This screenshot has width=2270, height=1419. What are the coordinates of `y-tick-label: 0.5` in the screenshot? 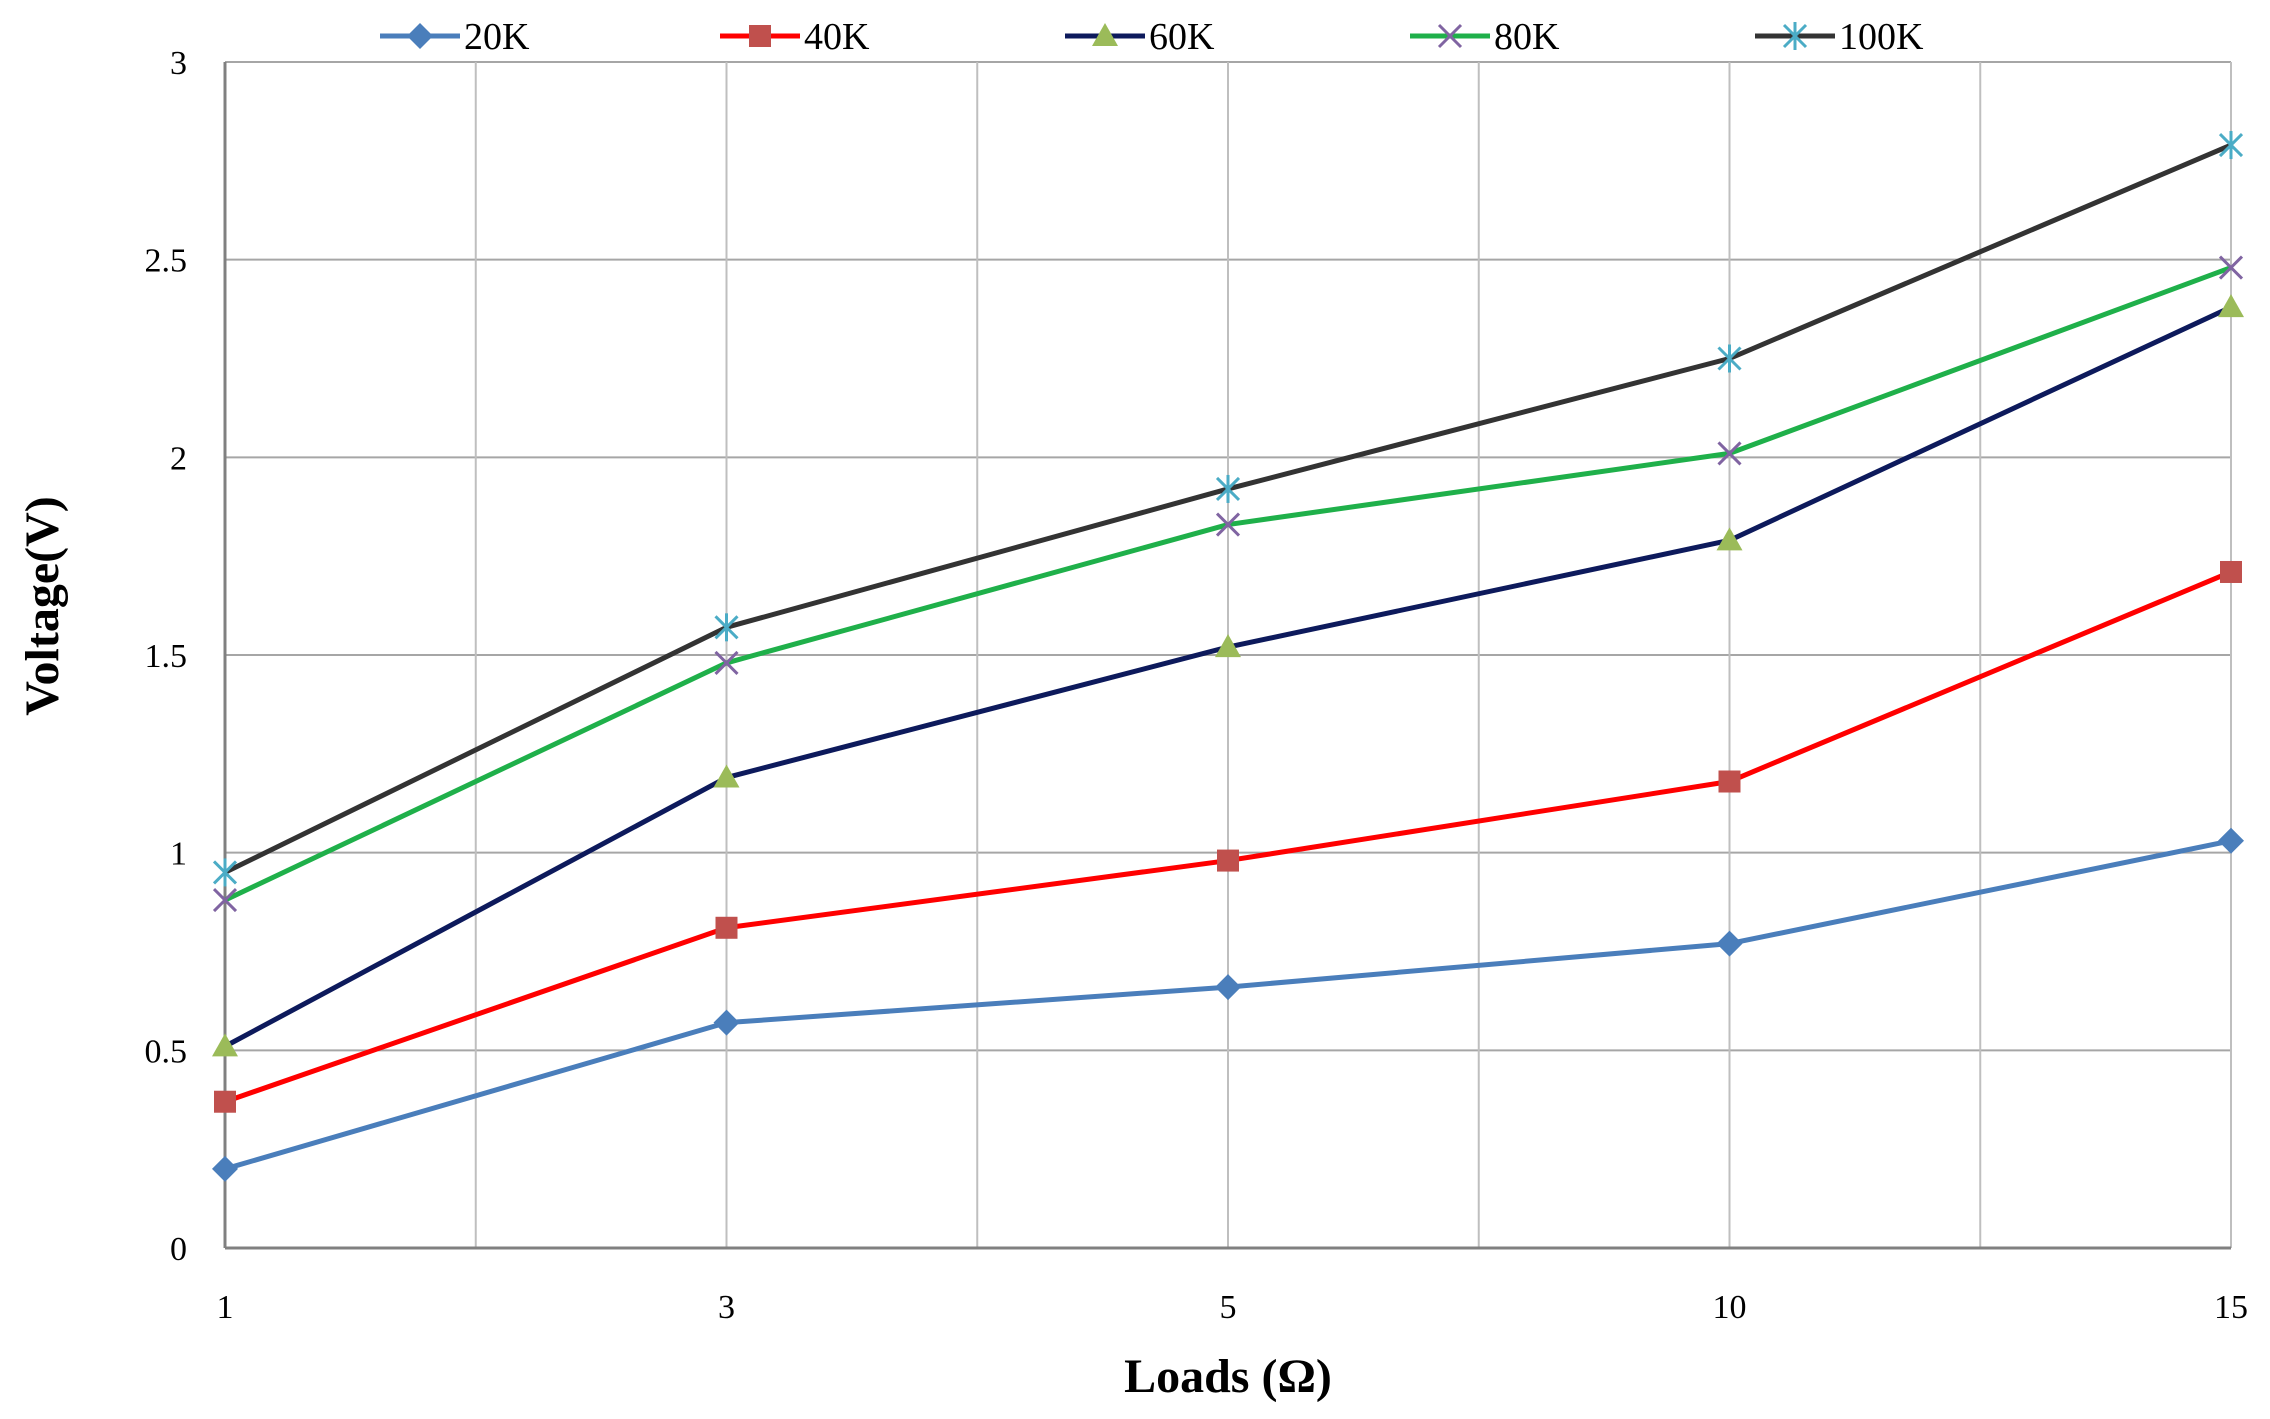 It's located at (166, 1051).